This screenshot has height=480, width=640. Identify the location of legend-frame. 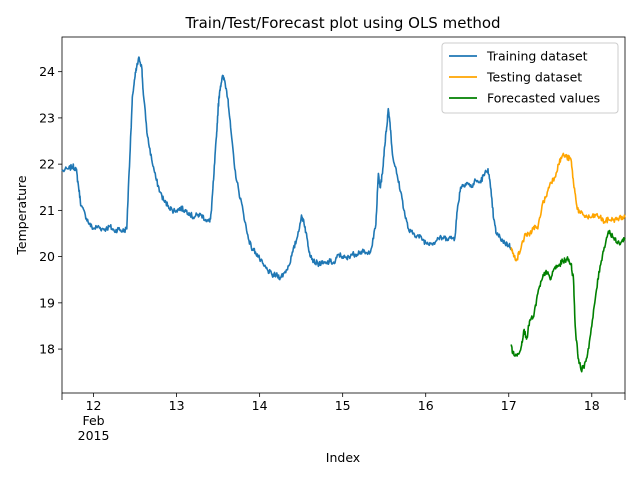
(530, 78).